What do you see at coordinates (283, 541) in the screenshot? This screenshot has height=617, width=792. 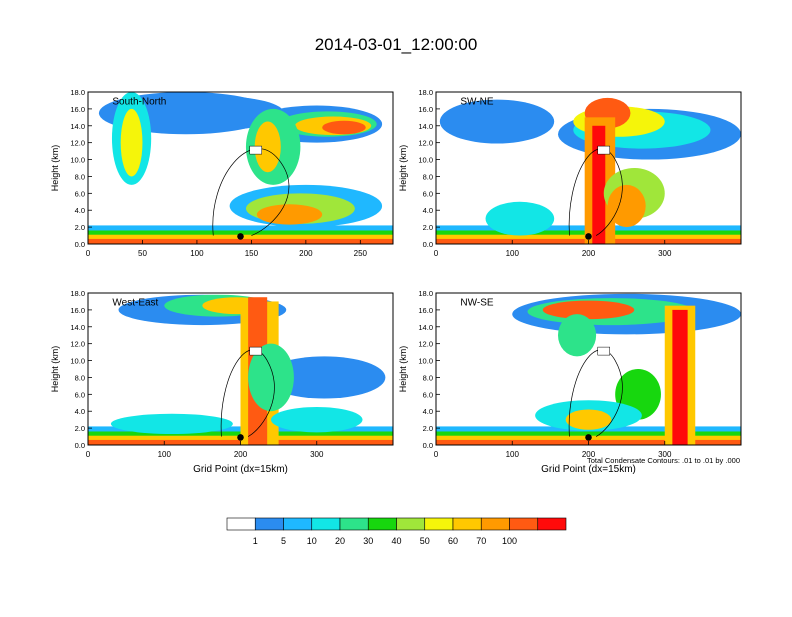 I see `colorbar-label: 5` at bounding box center [283, 541].